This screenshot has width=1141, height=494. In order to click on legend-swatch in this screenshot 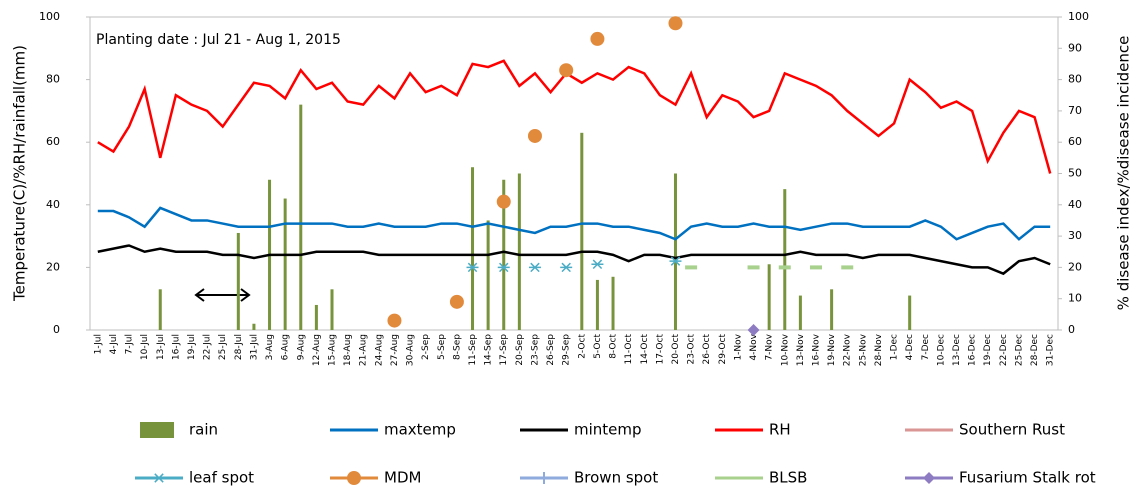, I will do `click(157, 430)`.